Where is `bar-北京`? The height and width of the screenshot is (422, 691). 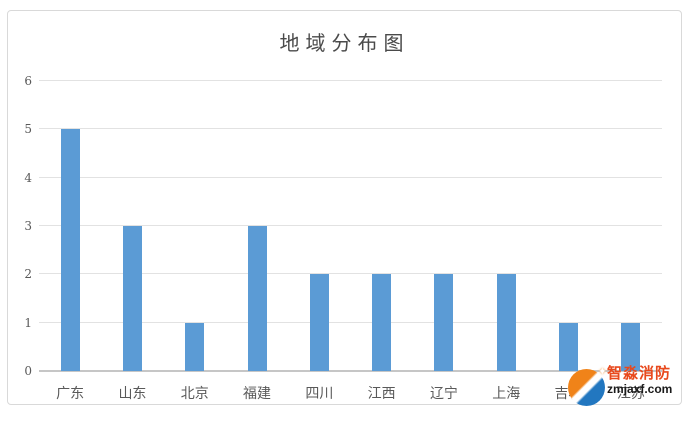
bar-北京 is located at coordinates (195, 346).